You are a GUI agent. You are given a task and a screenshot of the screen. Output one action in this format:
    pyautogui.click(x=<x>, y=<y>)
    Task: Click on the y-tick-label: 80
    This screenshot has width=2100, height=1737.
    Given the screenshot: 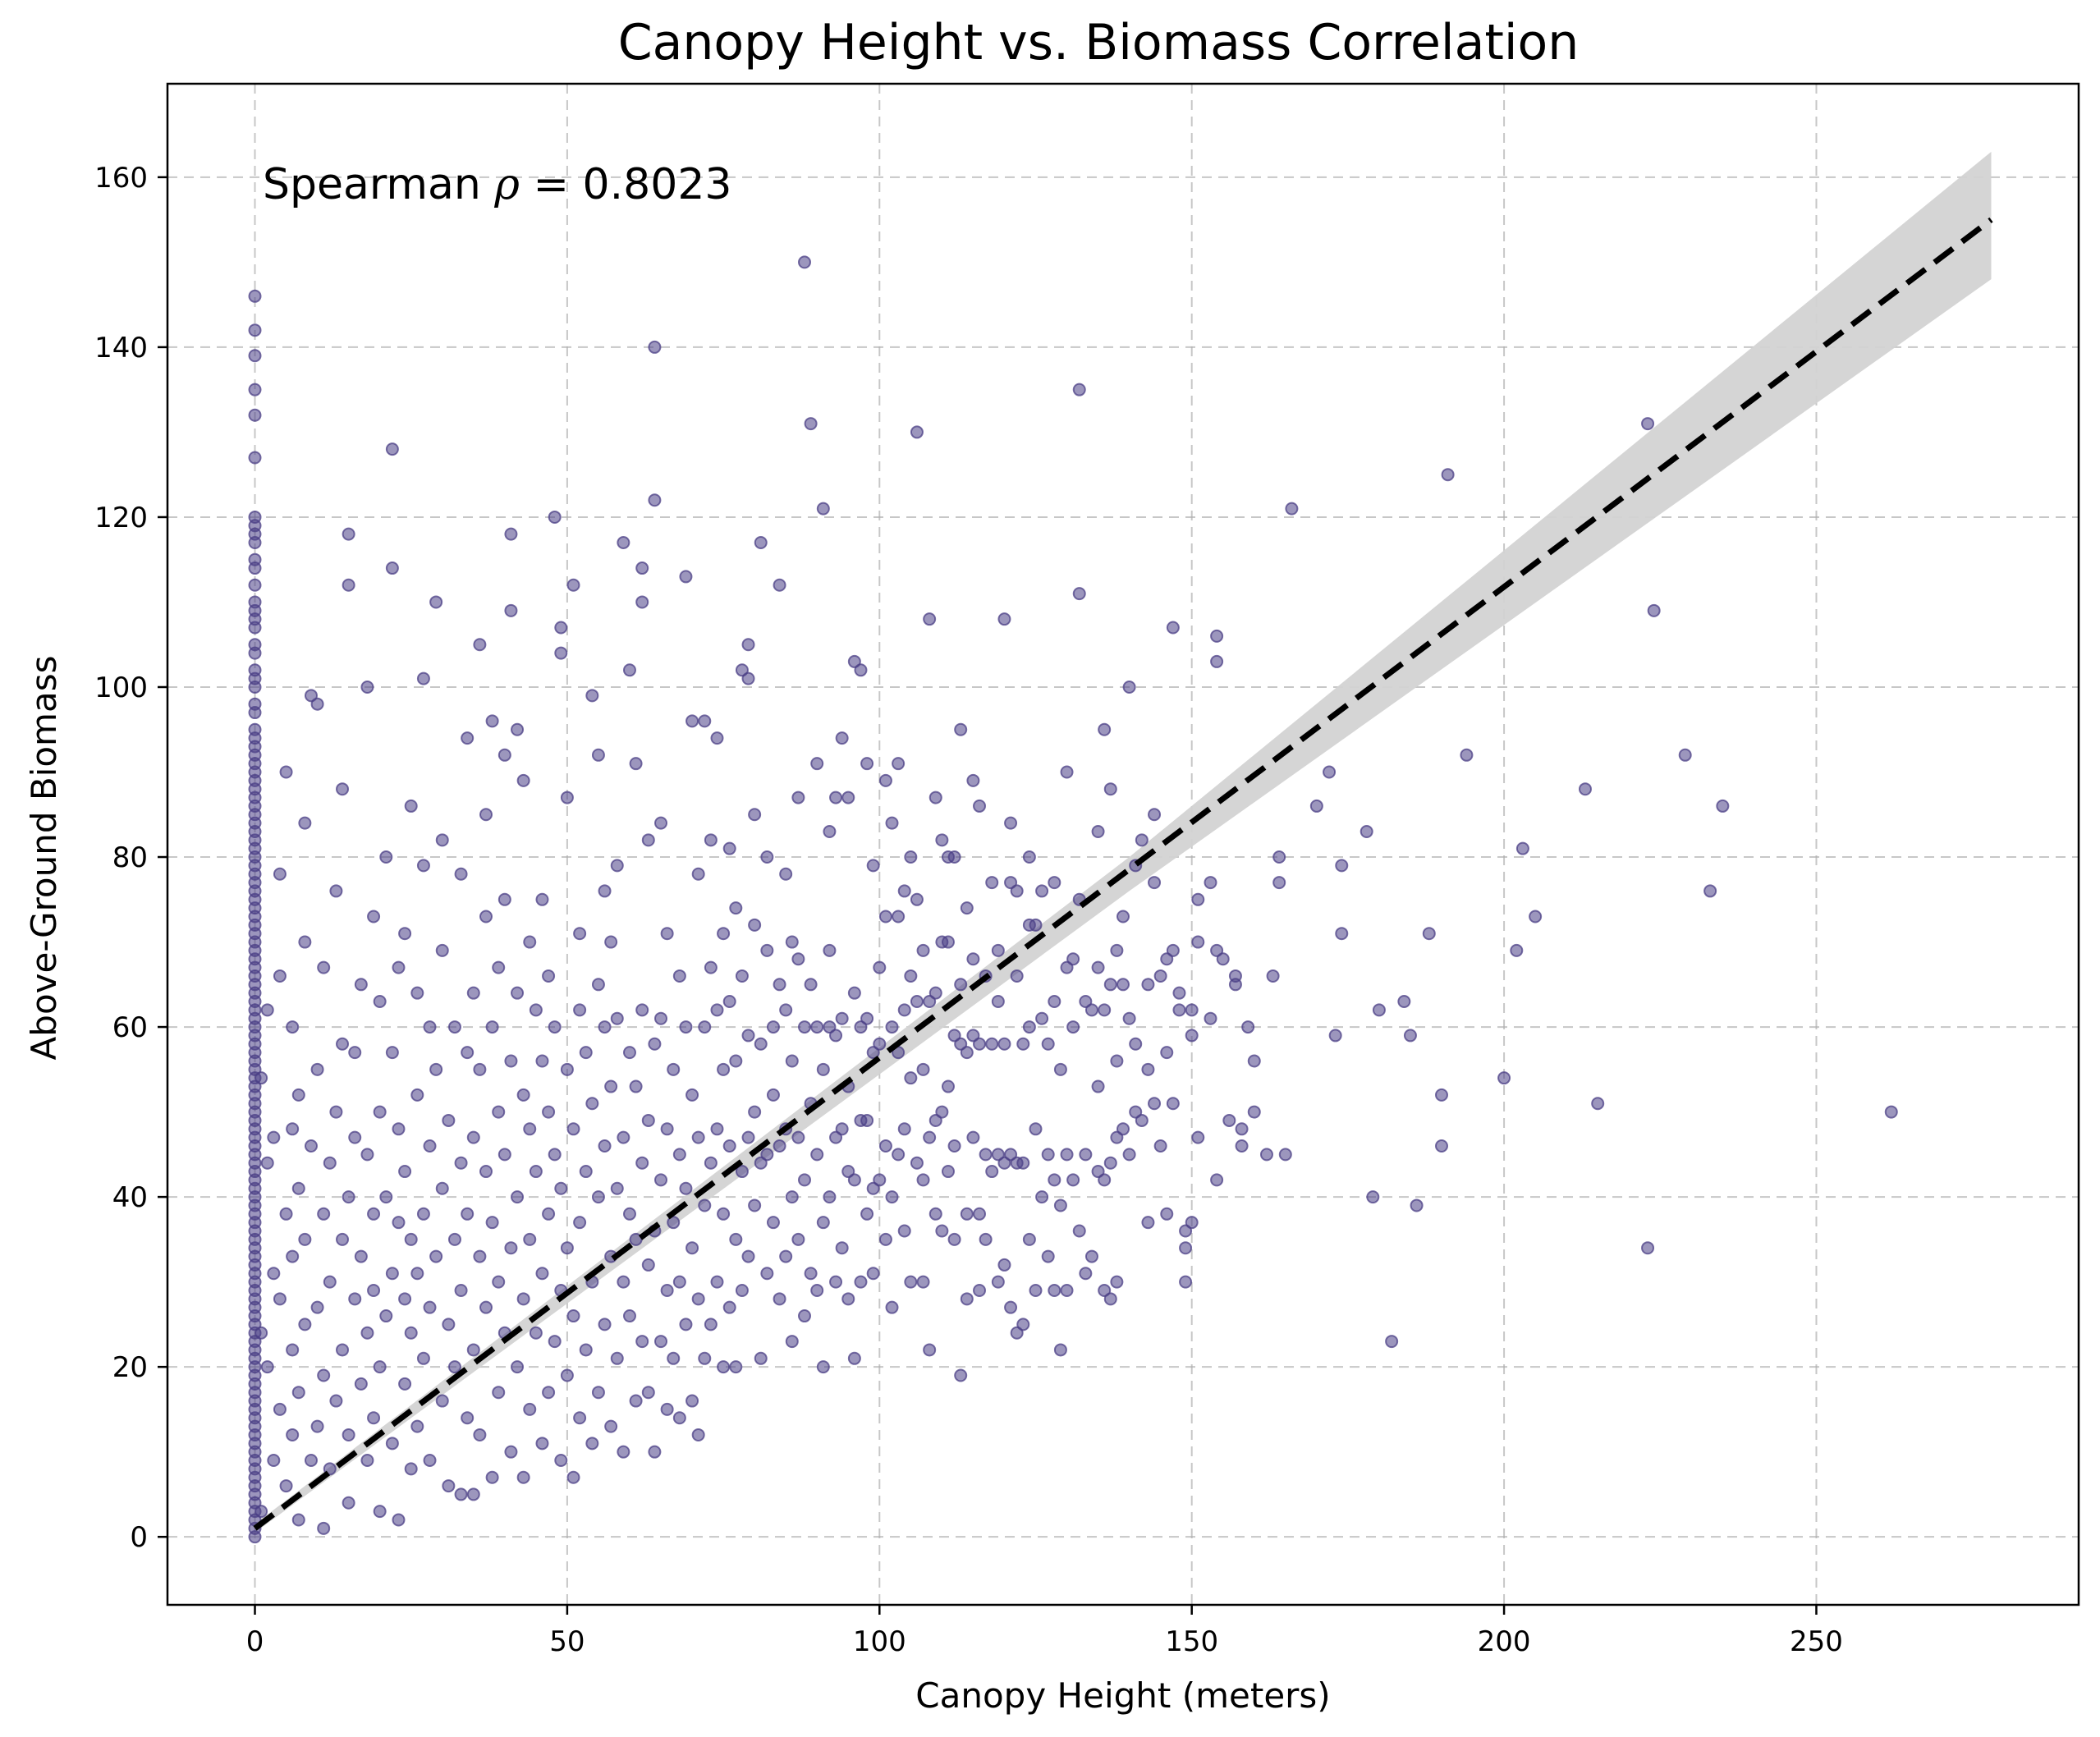 What is the action you would take?
    pyautogui.click(x=130, y=857)
    